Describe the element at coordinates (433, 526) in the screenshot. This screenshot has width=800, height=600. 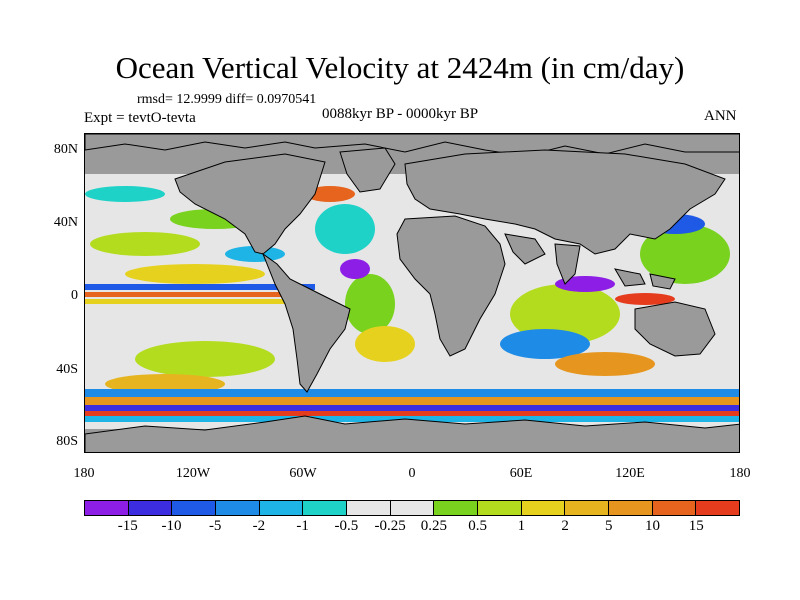
I see `colorbar-tick-label: 0.25` at that location.